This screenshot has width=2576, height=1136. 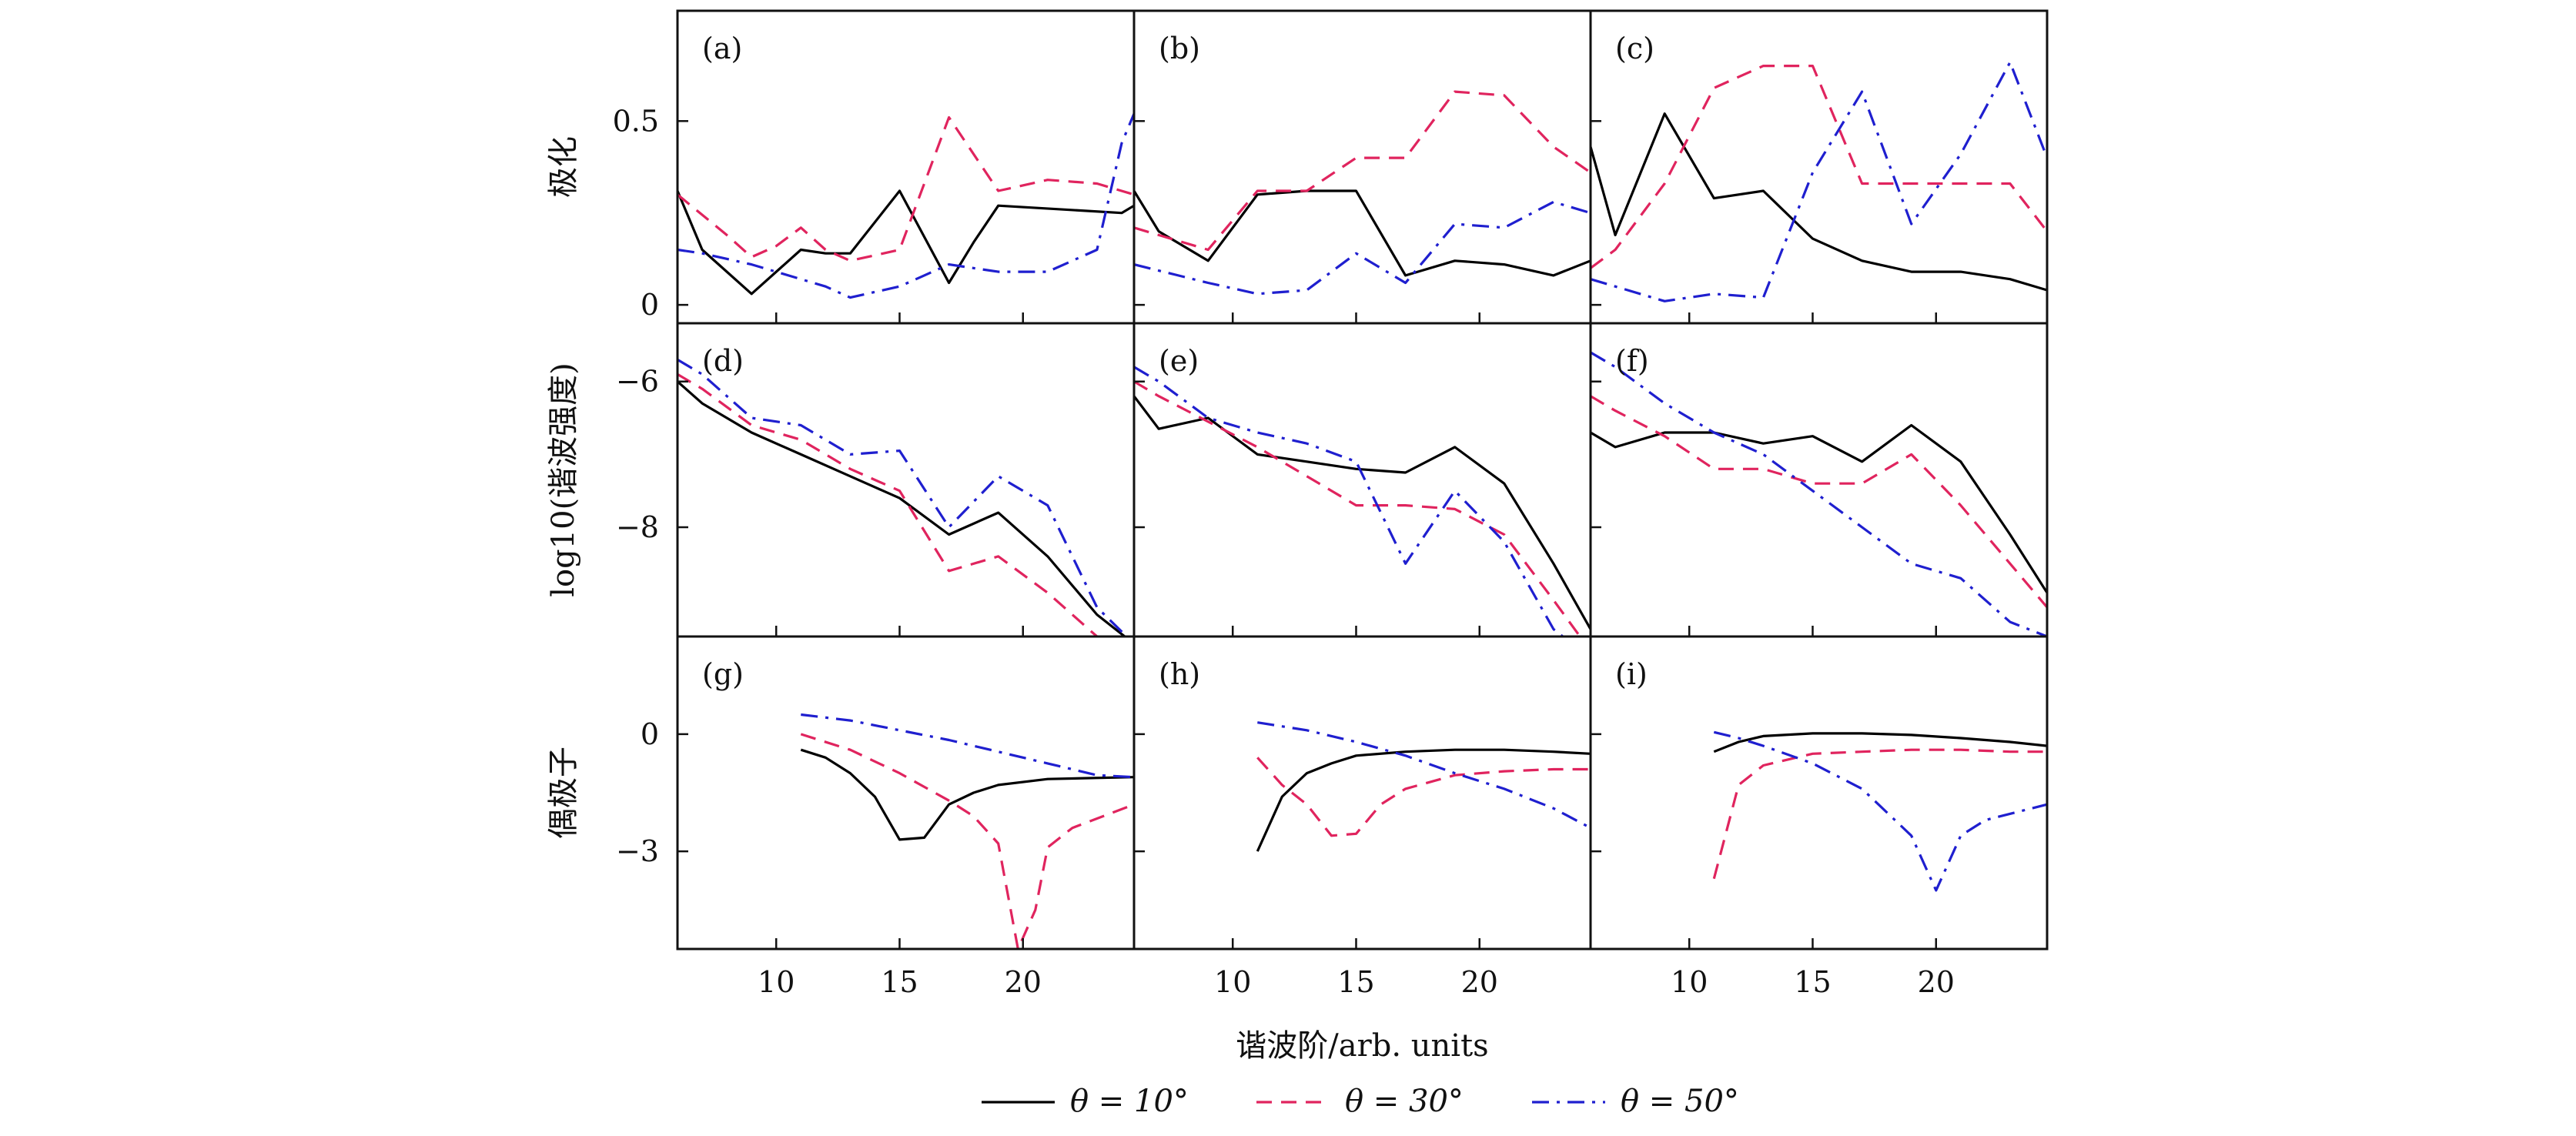 What do you see at coordinates (723, 674) in the screenshot?
I see `panel-label: (g)` at bounding box center [723, 674].